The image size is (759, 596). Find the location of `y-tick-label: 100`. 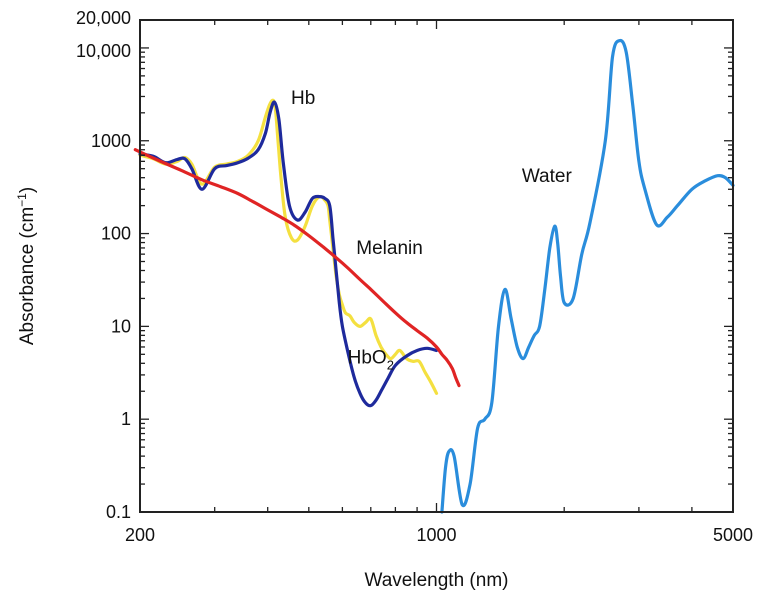

y-tick-label: 100 is located at coordinates (116, 234).